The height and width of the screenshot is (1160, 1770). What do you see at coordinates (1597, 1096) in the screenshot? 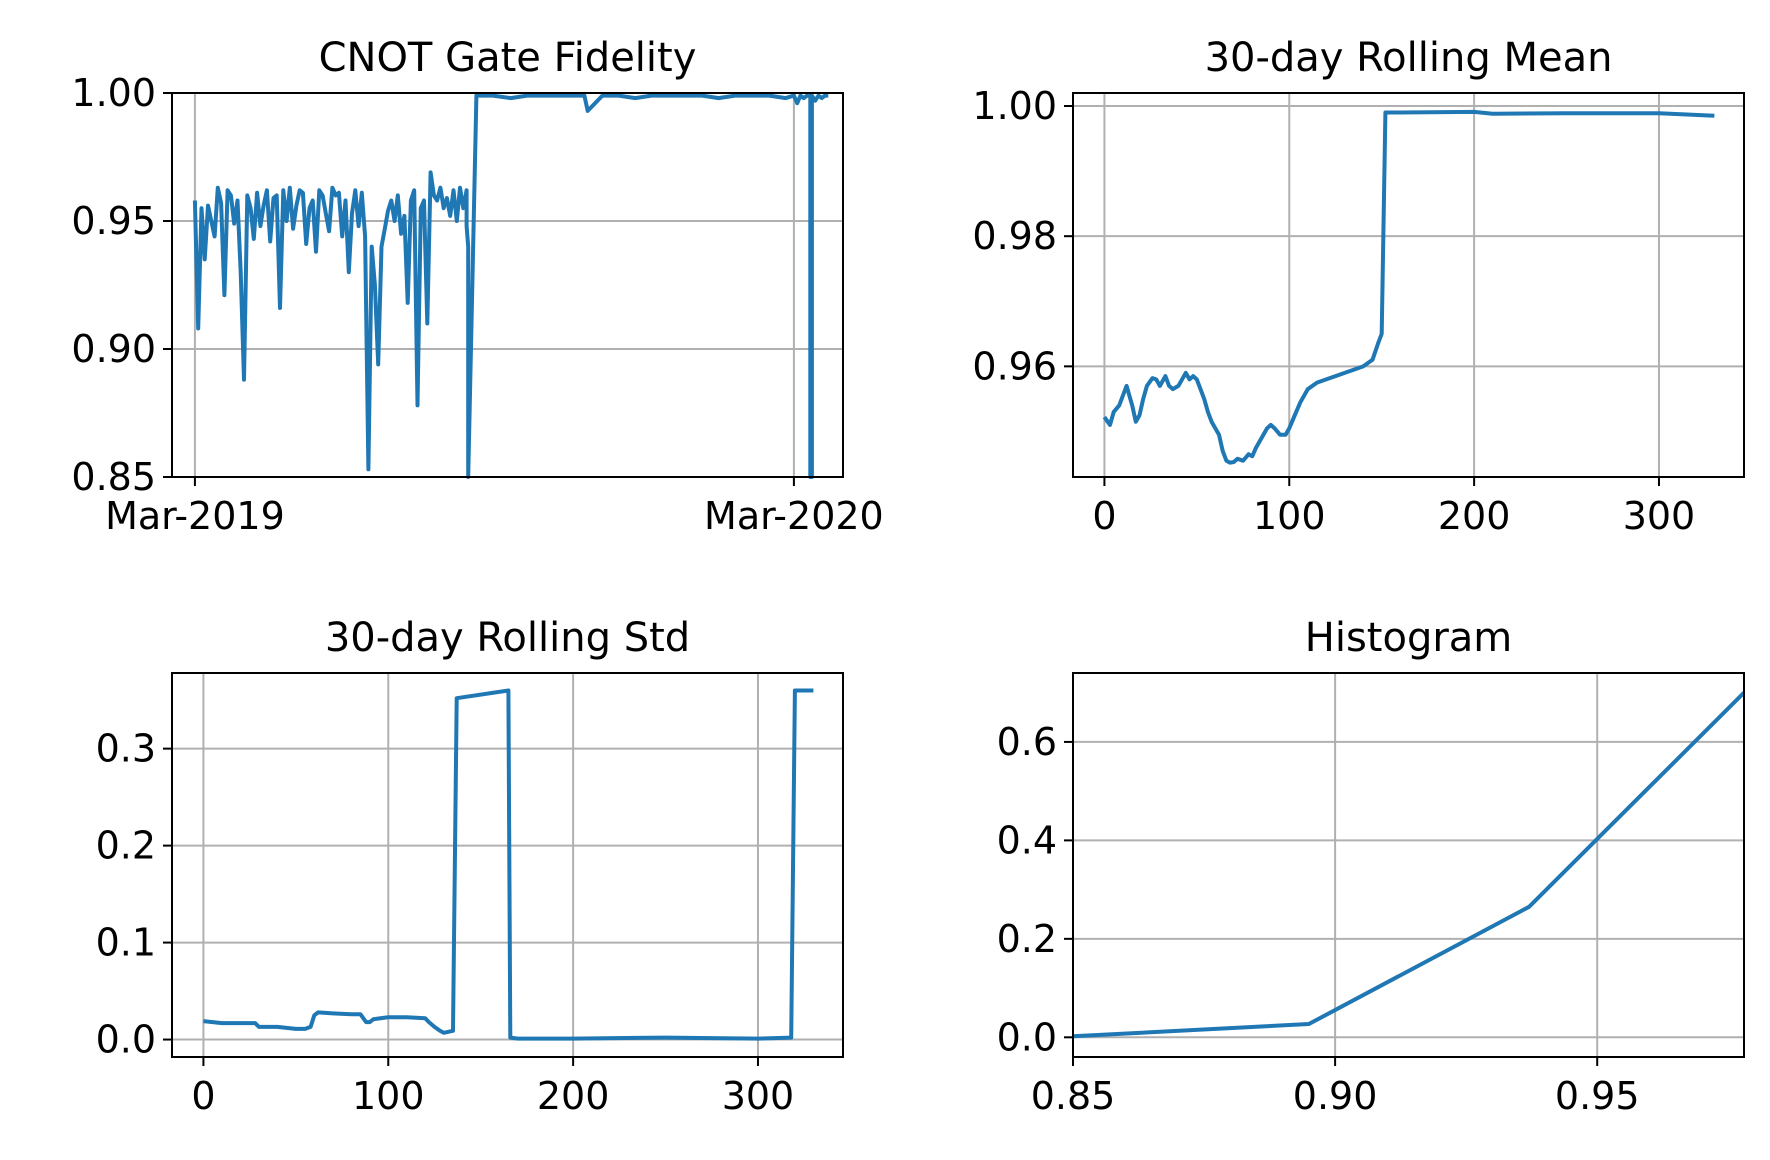
I see `x-tick-label: 0.95` at bounding box center [1597, 1096].